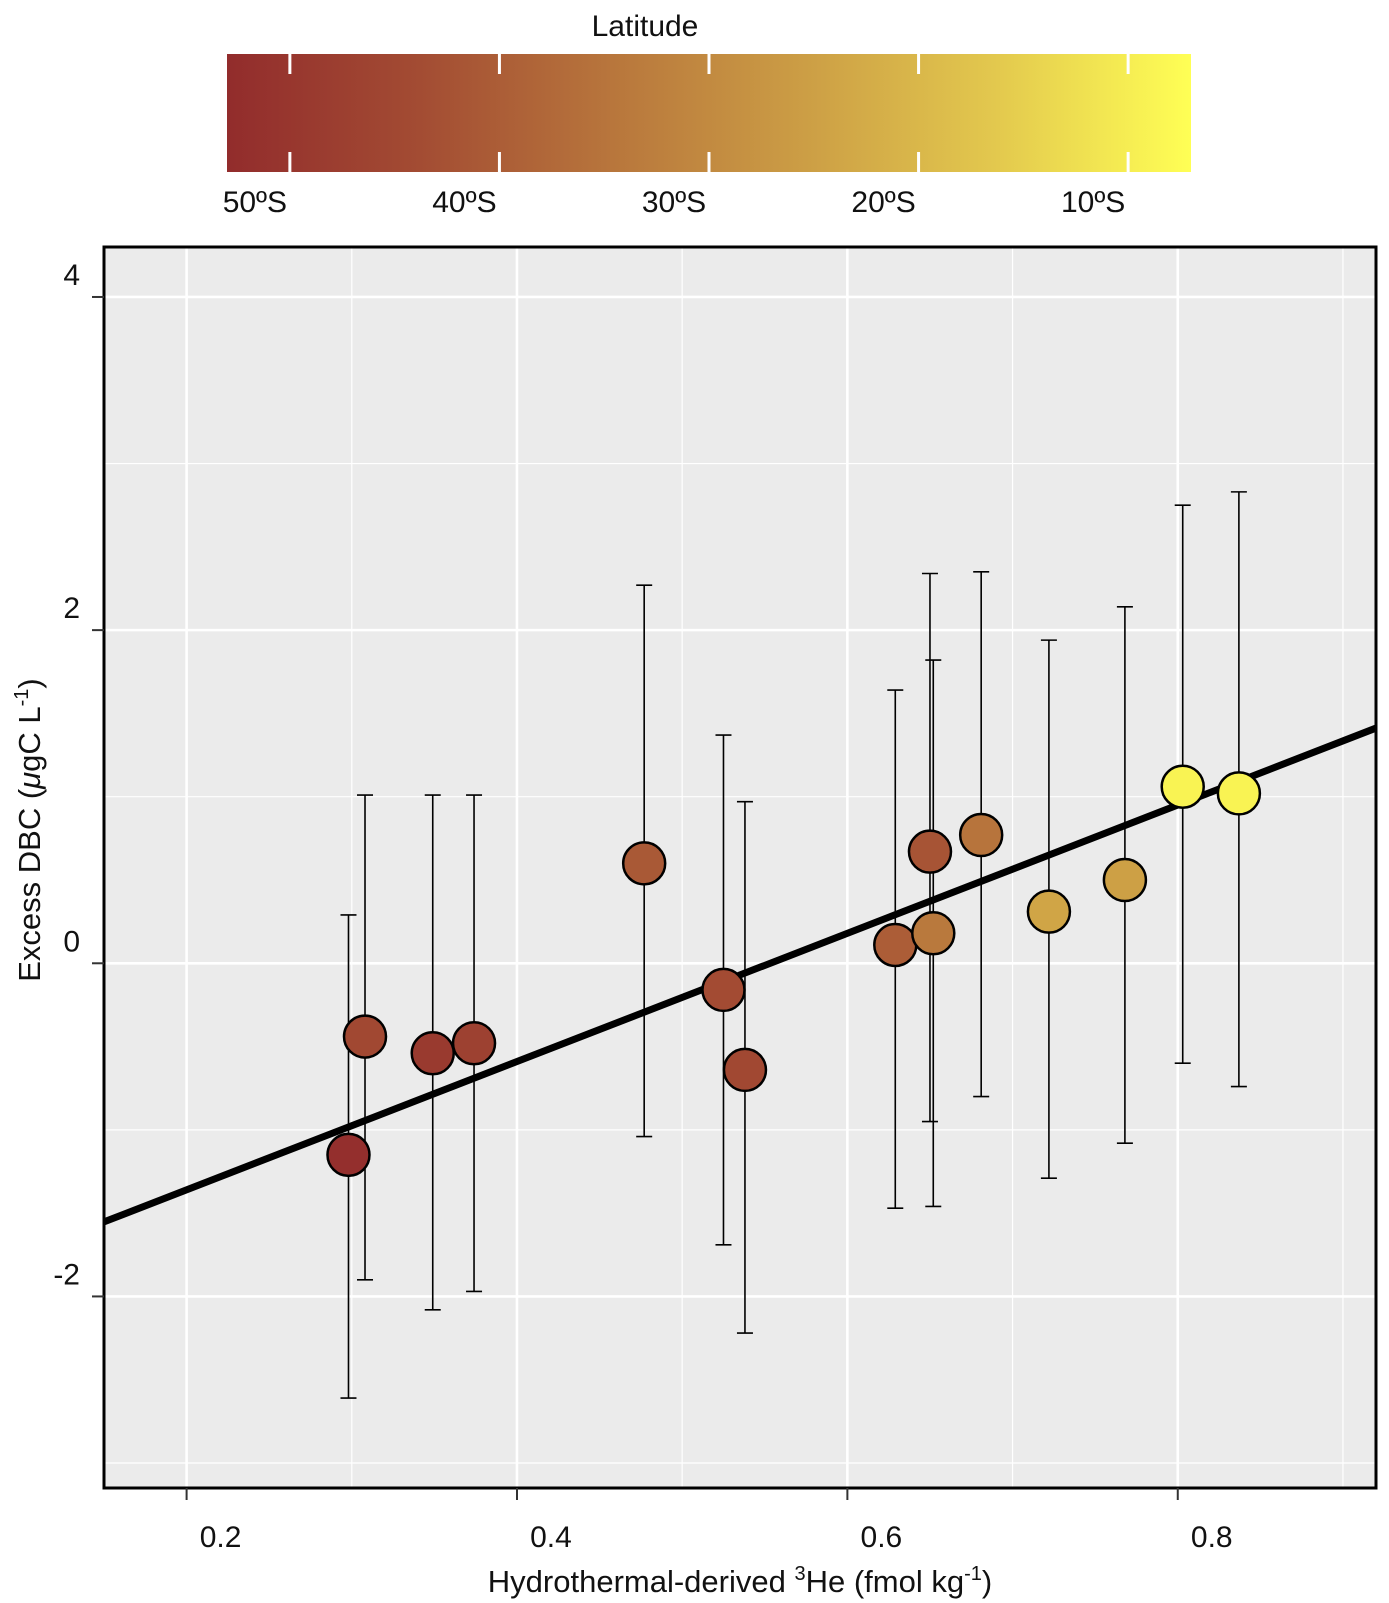 The width and height of the screenshot is (1389, 1603). I want to click on y-axis-tick-label: 0, so click(71, 941).